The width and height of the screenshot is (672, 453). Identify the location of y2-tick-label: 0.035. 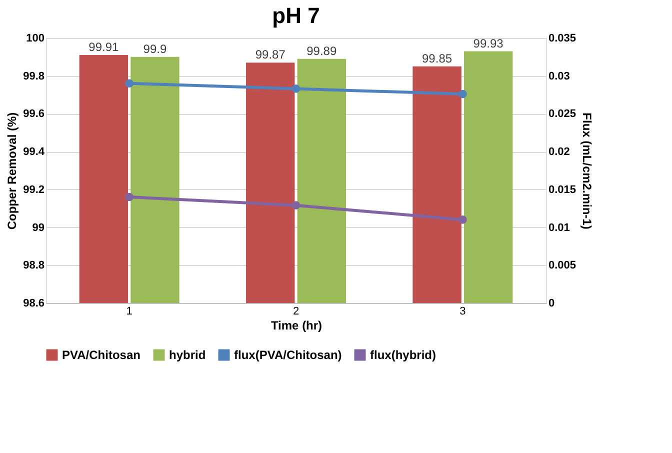
(562, 38).